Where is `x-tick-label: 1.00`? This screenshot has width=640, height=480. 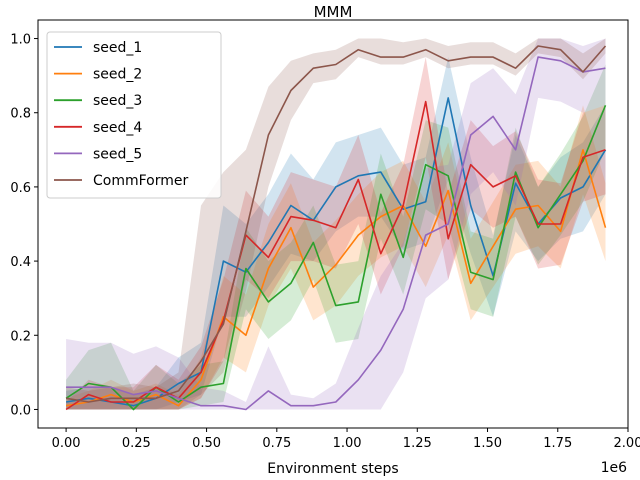 x-tick-label: 1.00 is located at coordinates (347, 443).